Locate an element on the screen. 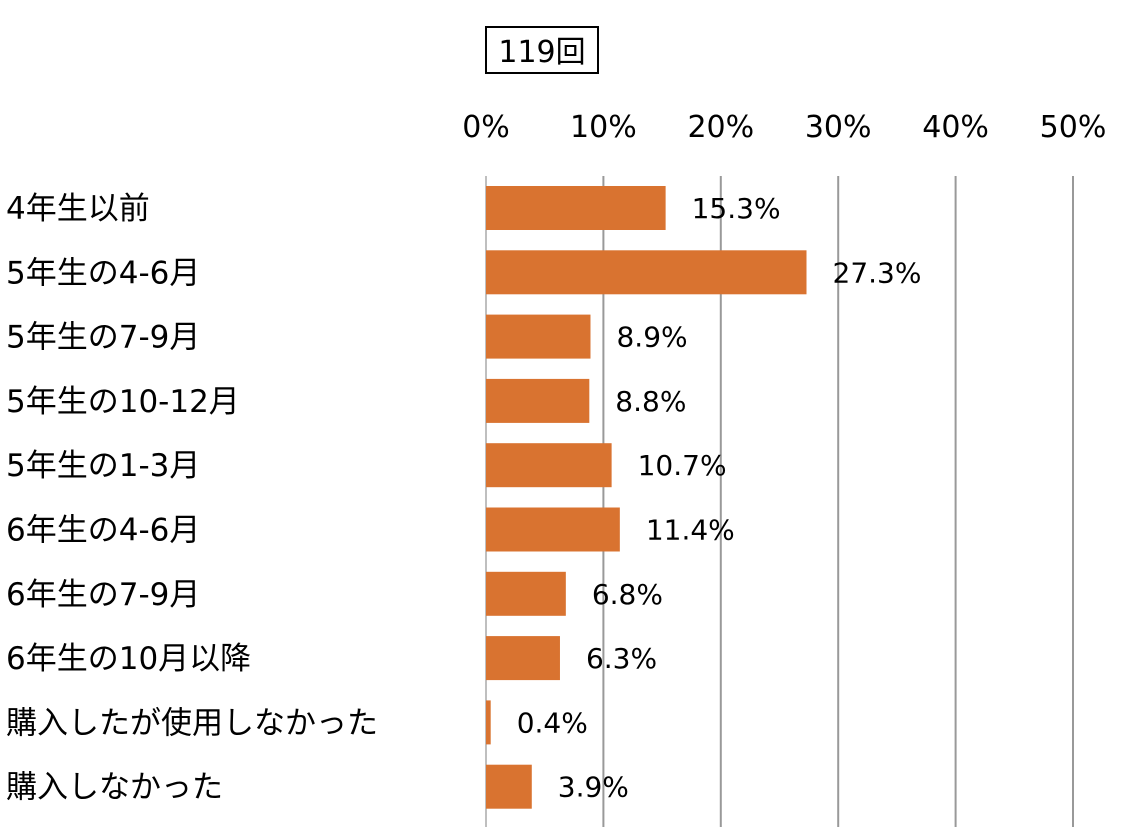  x-tick-label: 30% is located at coordinates (838, 127).